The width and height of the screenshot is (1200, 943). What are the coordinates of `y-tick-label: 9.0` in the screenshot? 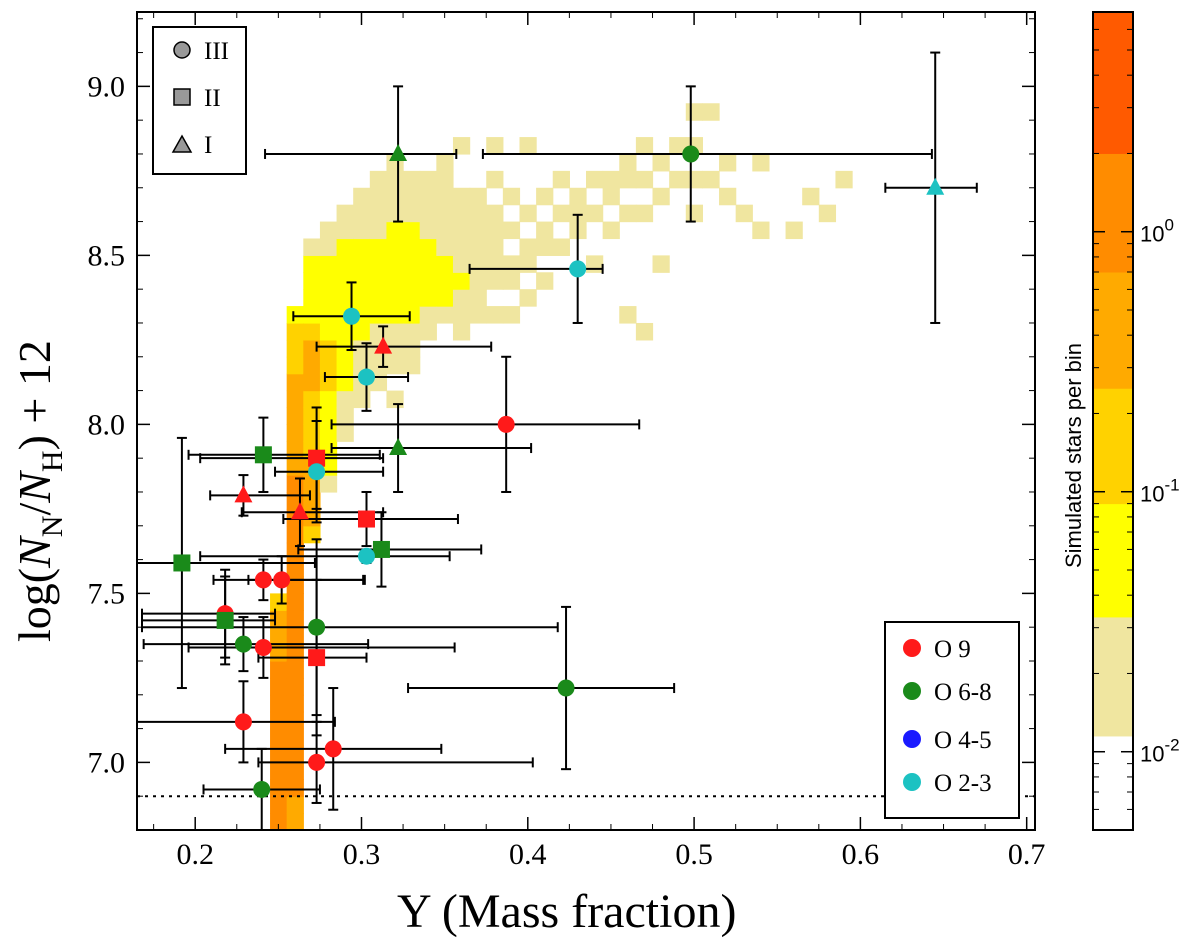 It's located at (107, 86).